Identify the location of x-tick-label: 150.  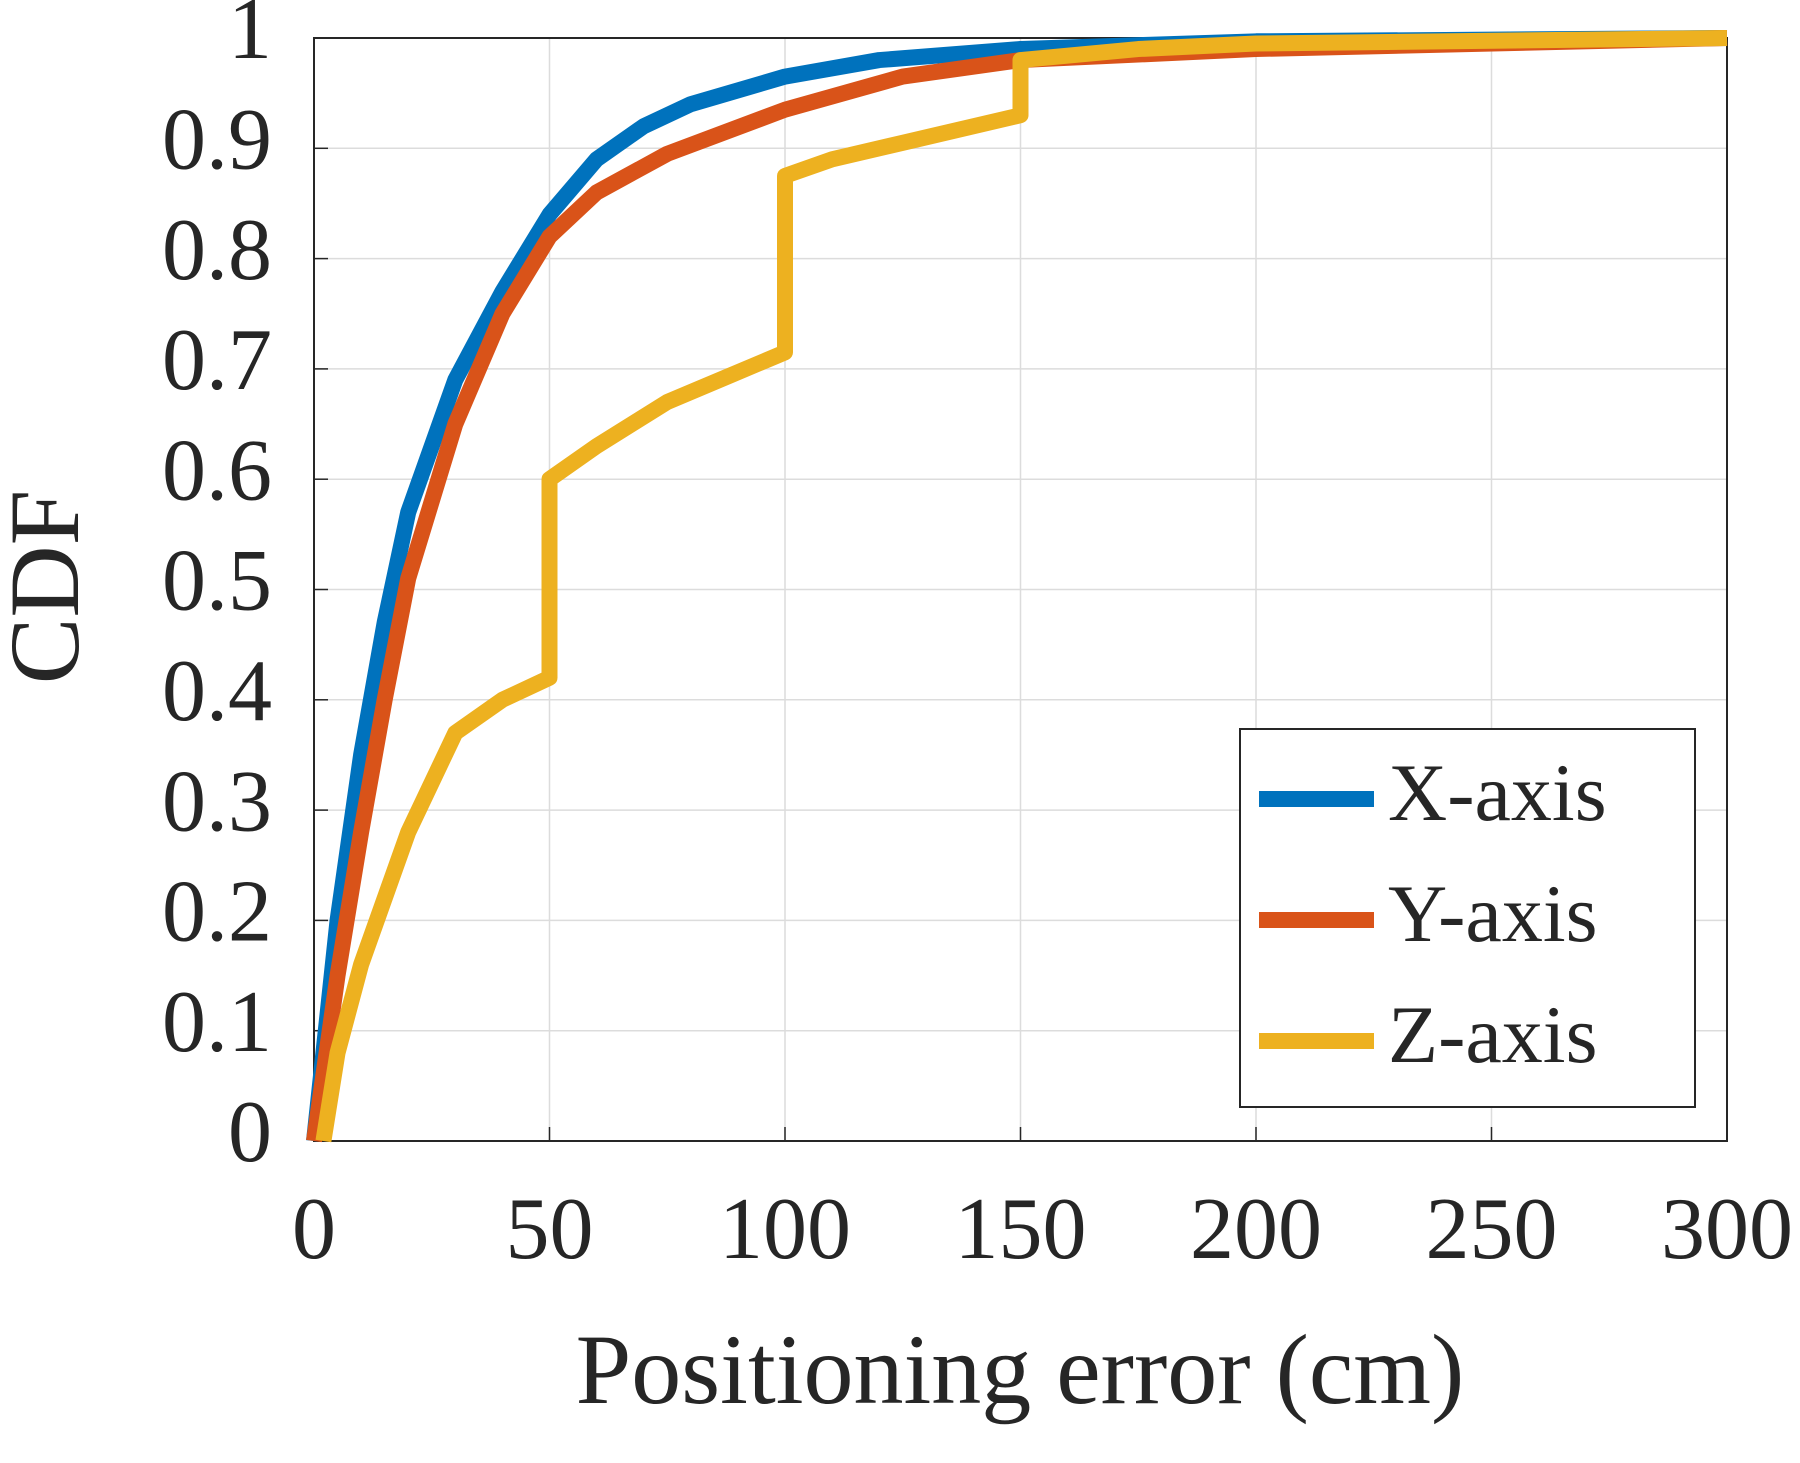
(1021, 1229).